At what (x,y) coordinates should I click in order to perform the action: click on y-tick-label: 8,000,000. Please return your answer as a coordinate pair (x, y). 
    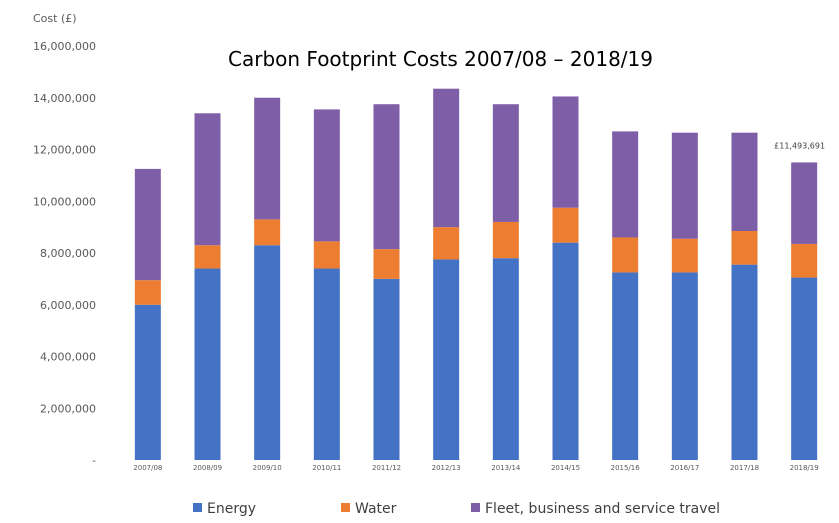
    Looking at the image, I should click on (68, 253).